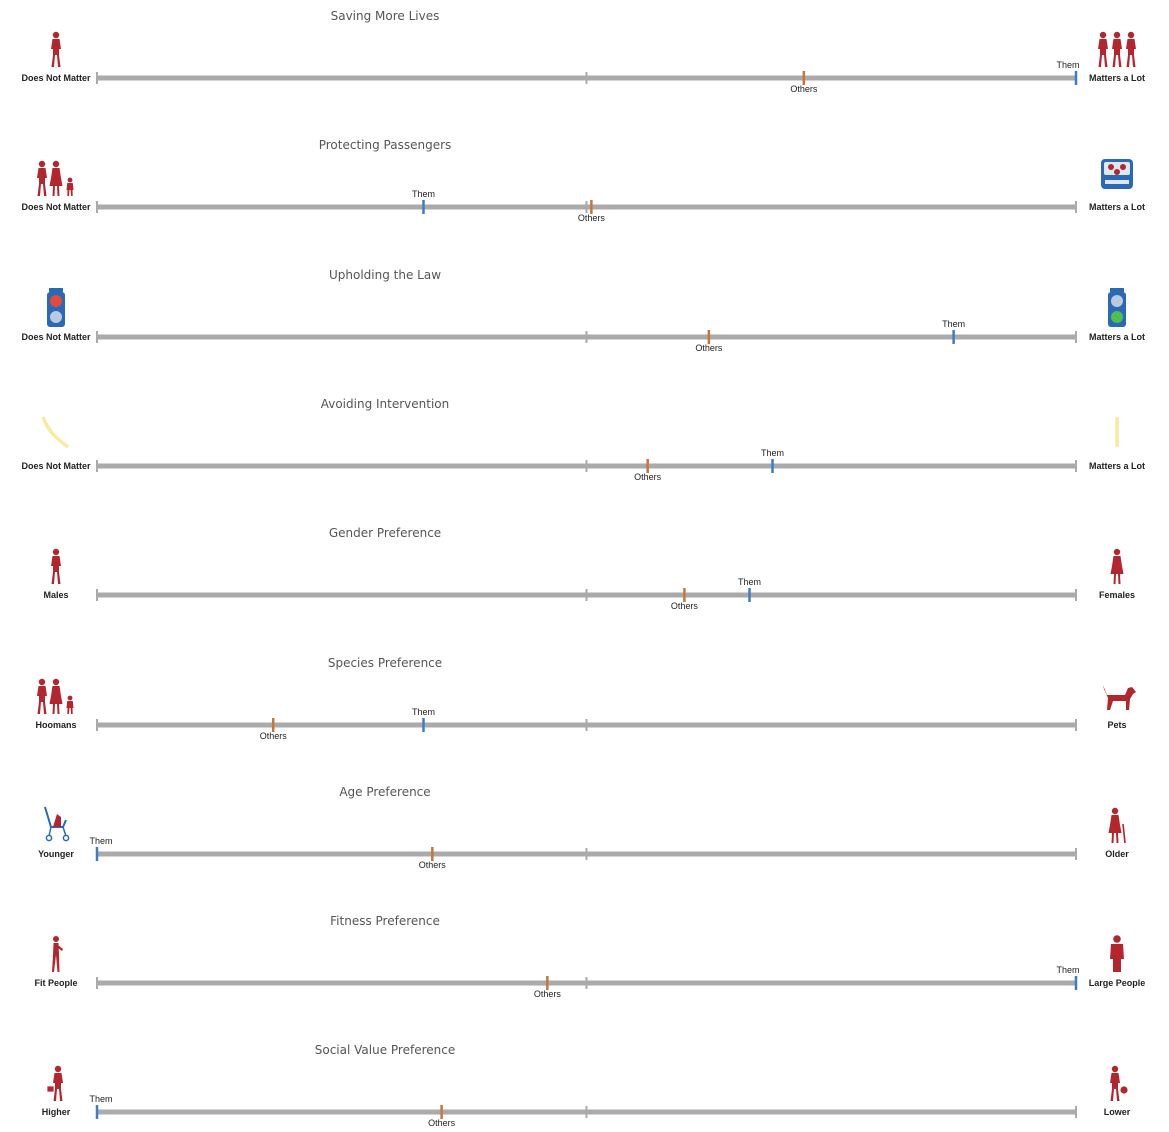  I want to click on right-end-label: Females, so click(1117, 595).